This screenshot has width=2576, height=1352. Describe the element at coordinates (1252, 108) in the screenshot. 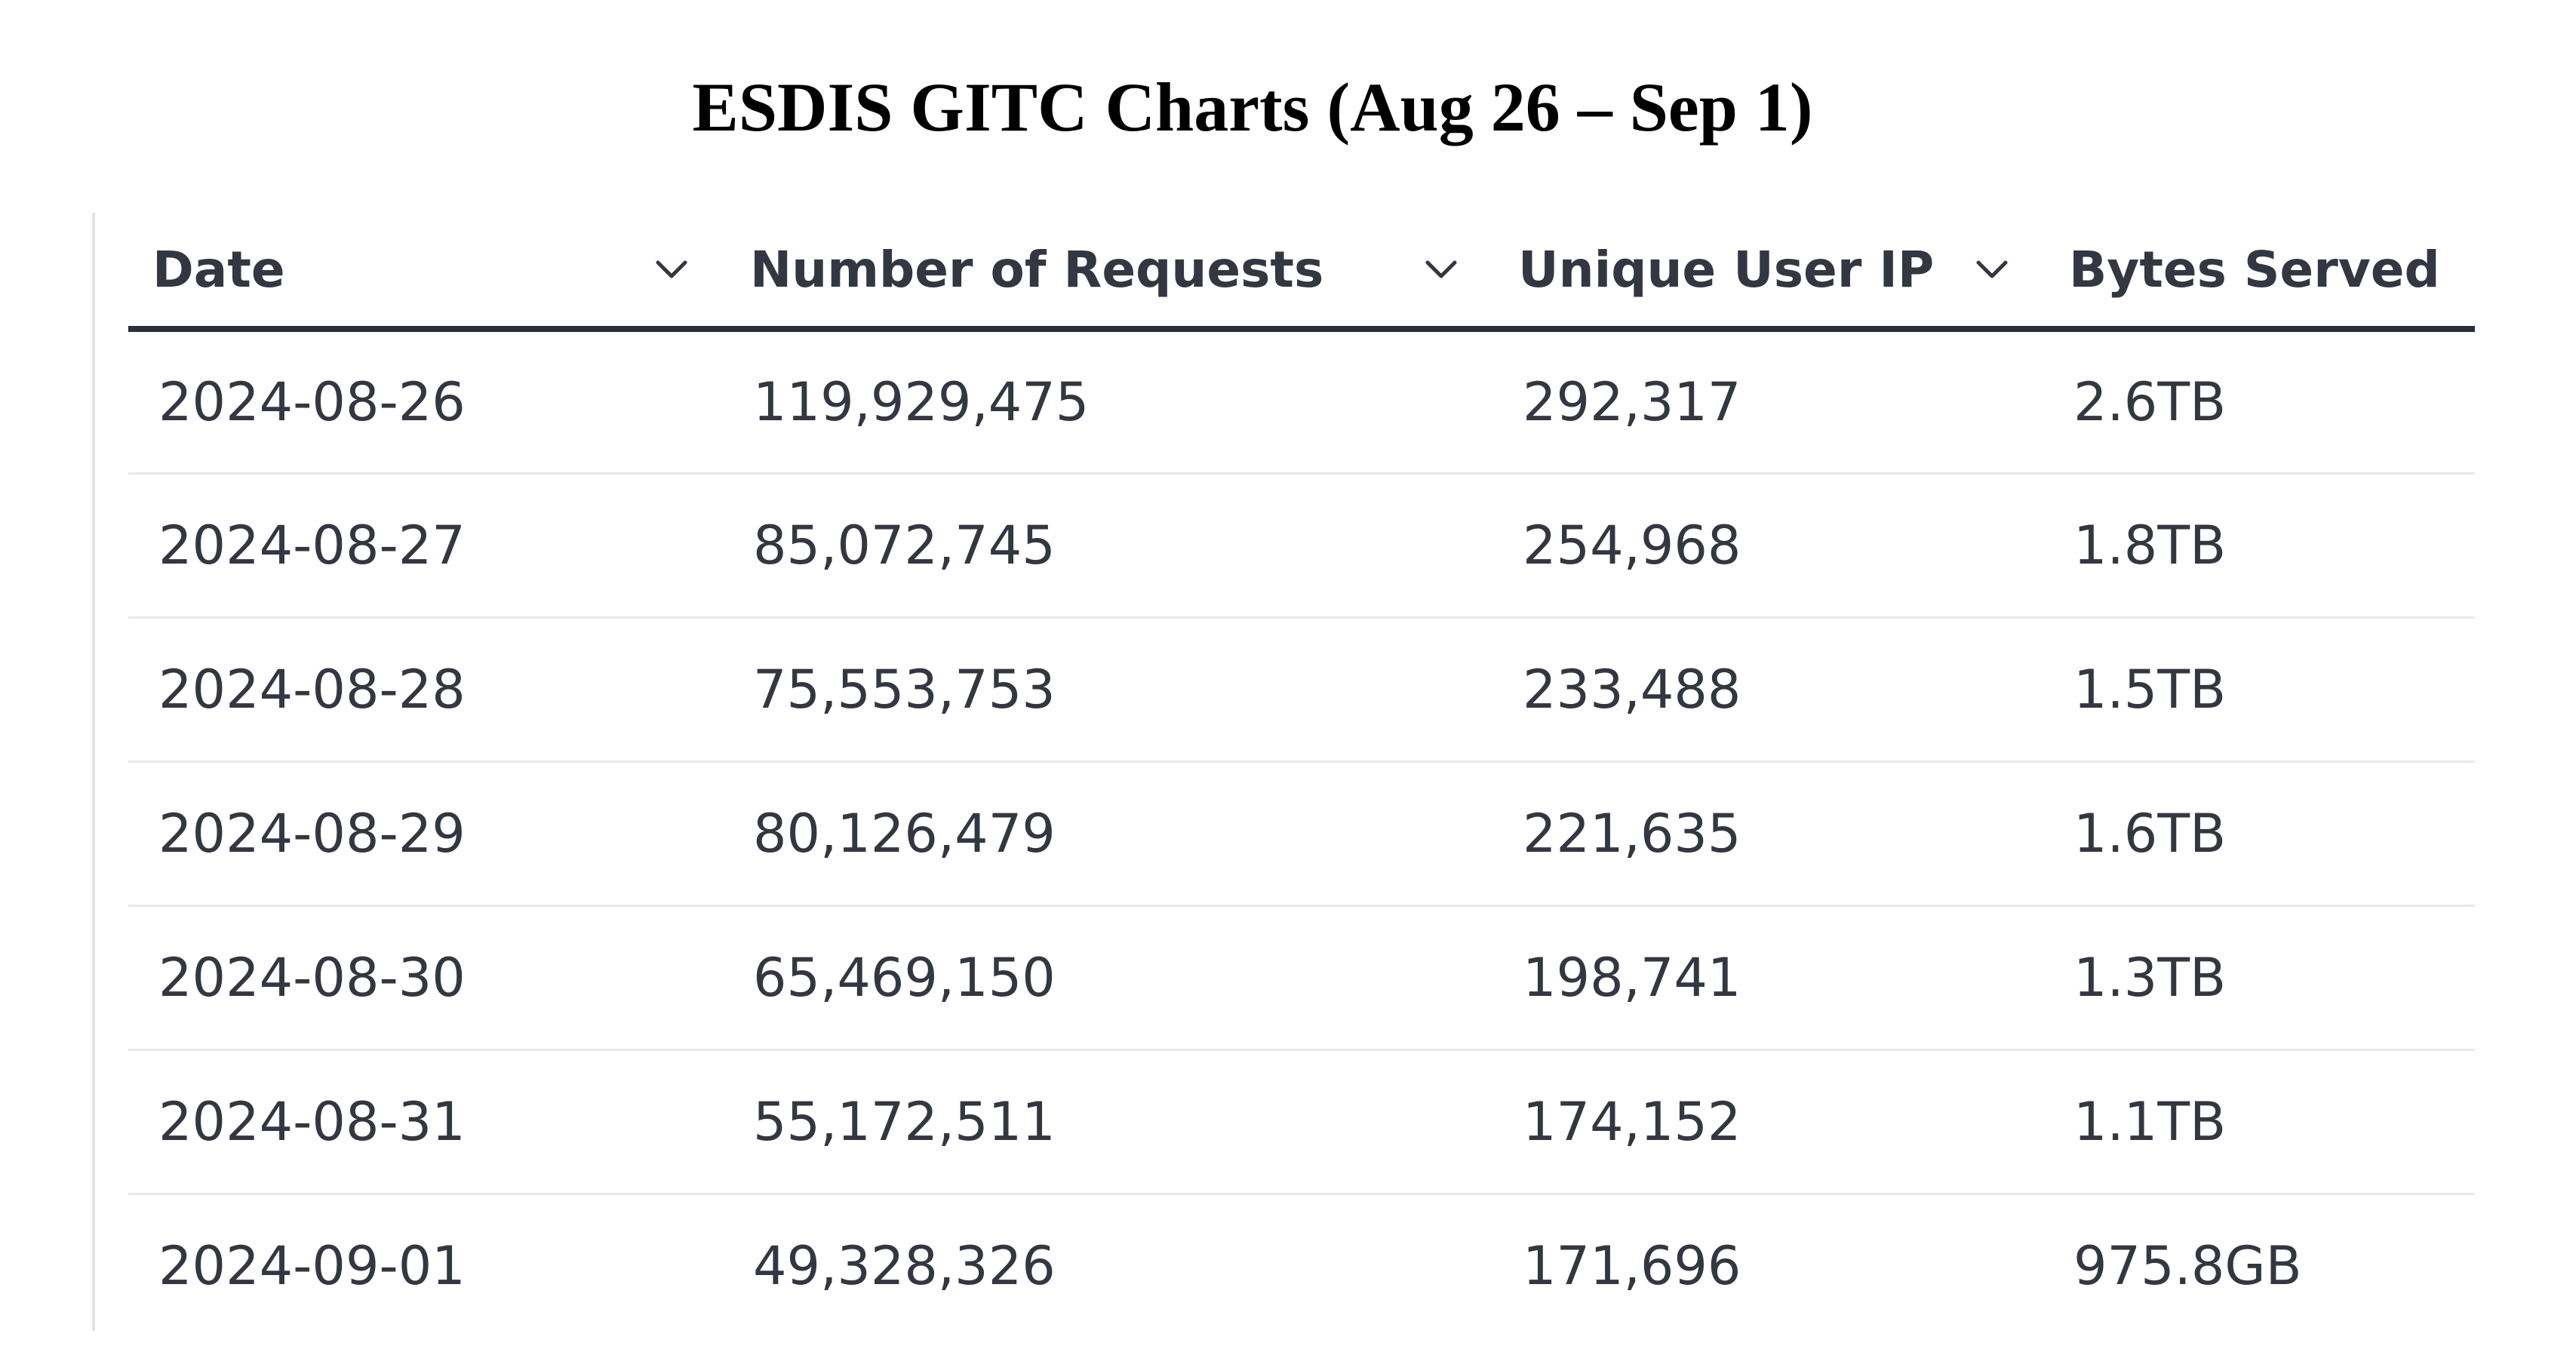

I see `page-title: ESDIS GITC Charts (Aug 26 – Sep 1)` at that location.